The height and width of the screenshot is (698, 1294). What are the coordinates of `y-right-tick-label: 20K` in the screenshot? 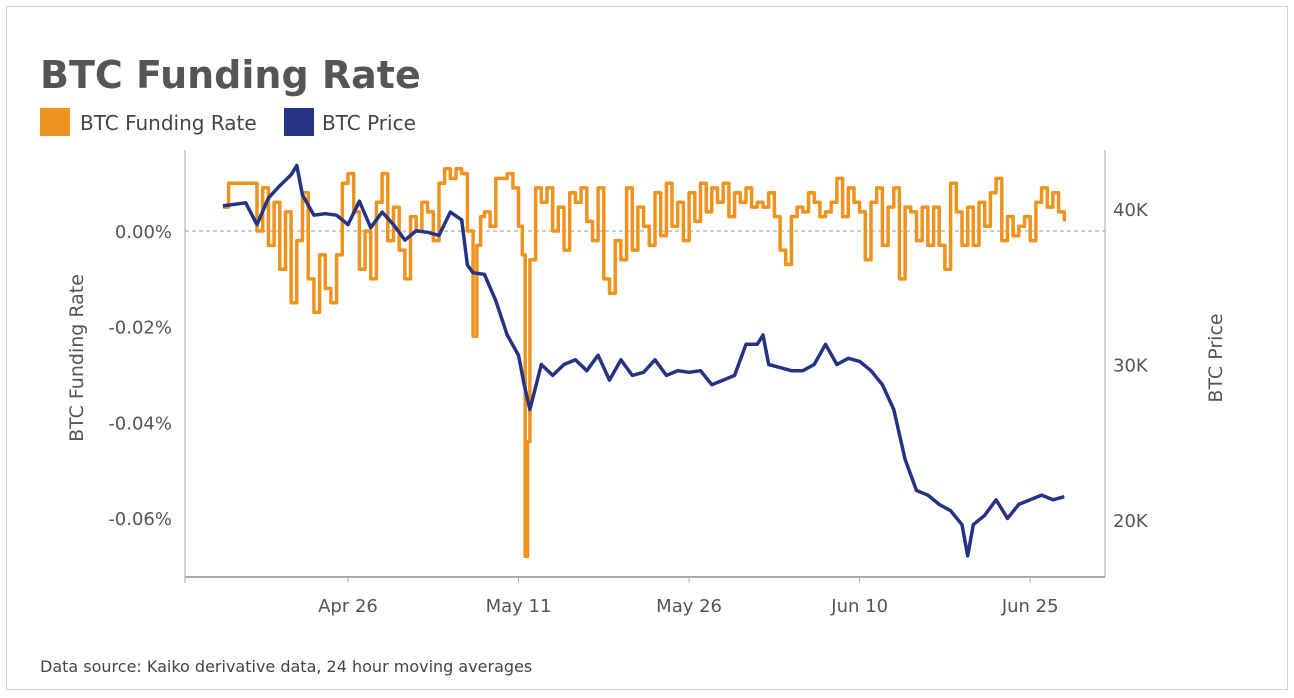 It's located at (1131, 521).